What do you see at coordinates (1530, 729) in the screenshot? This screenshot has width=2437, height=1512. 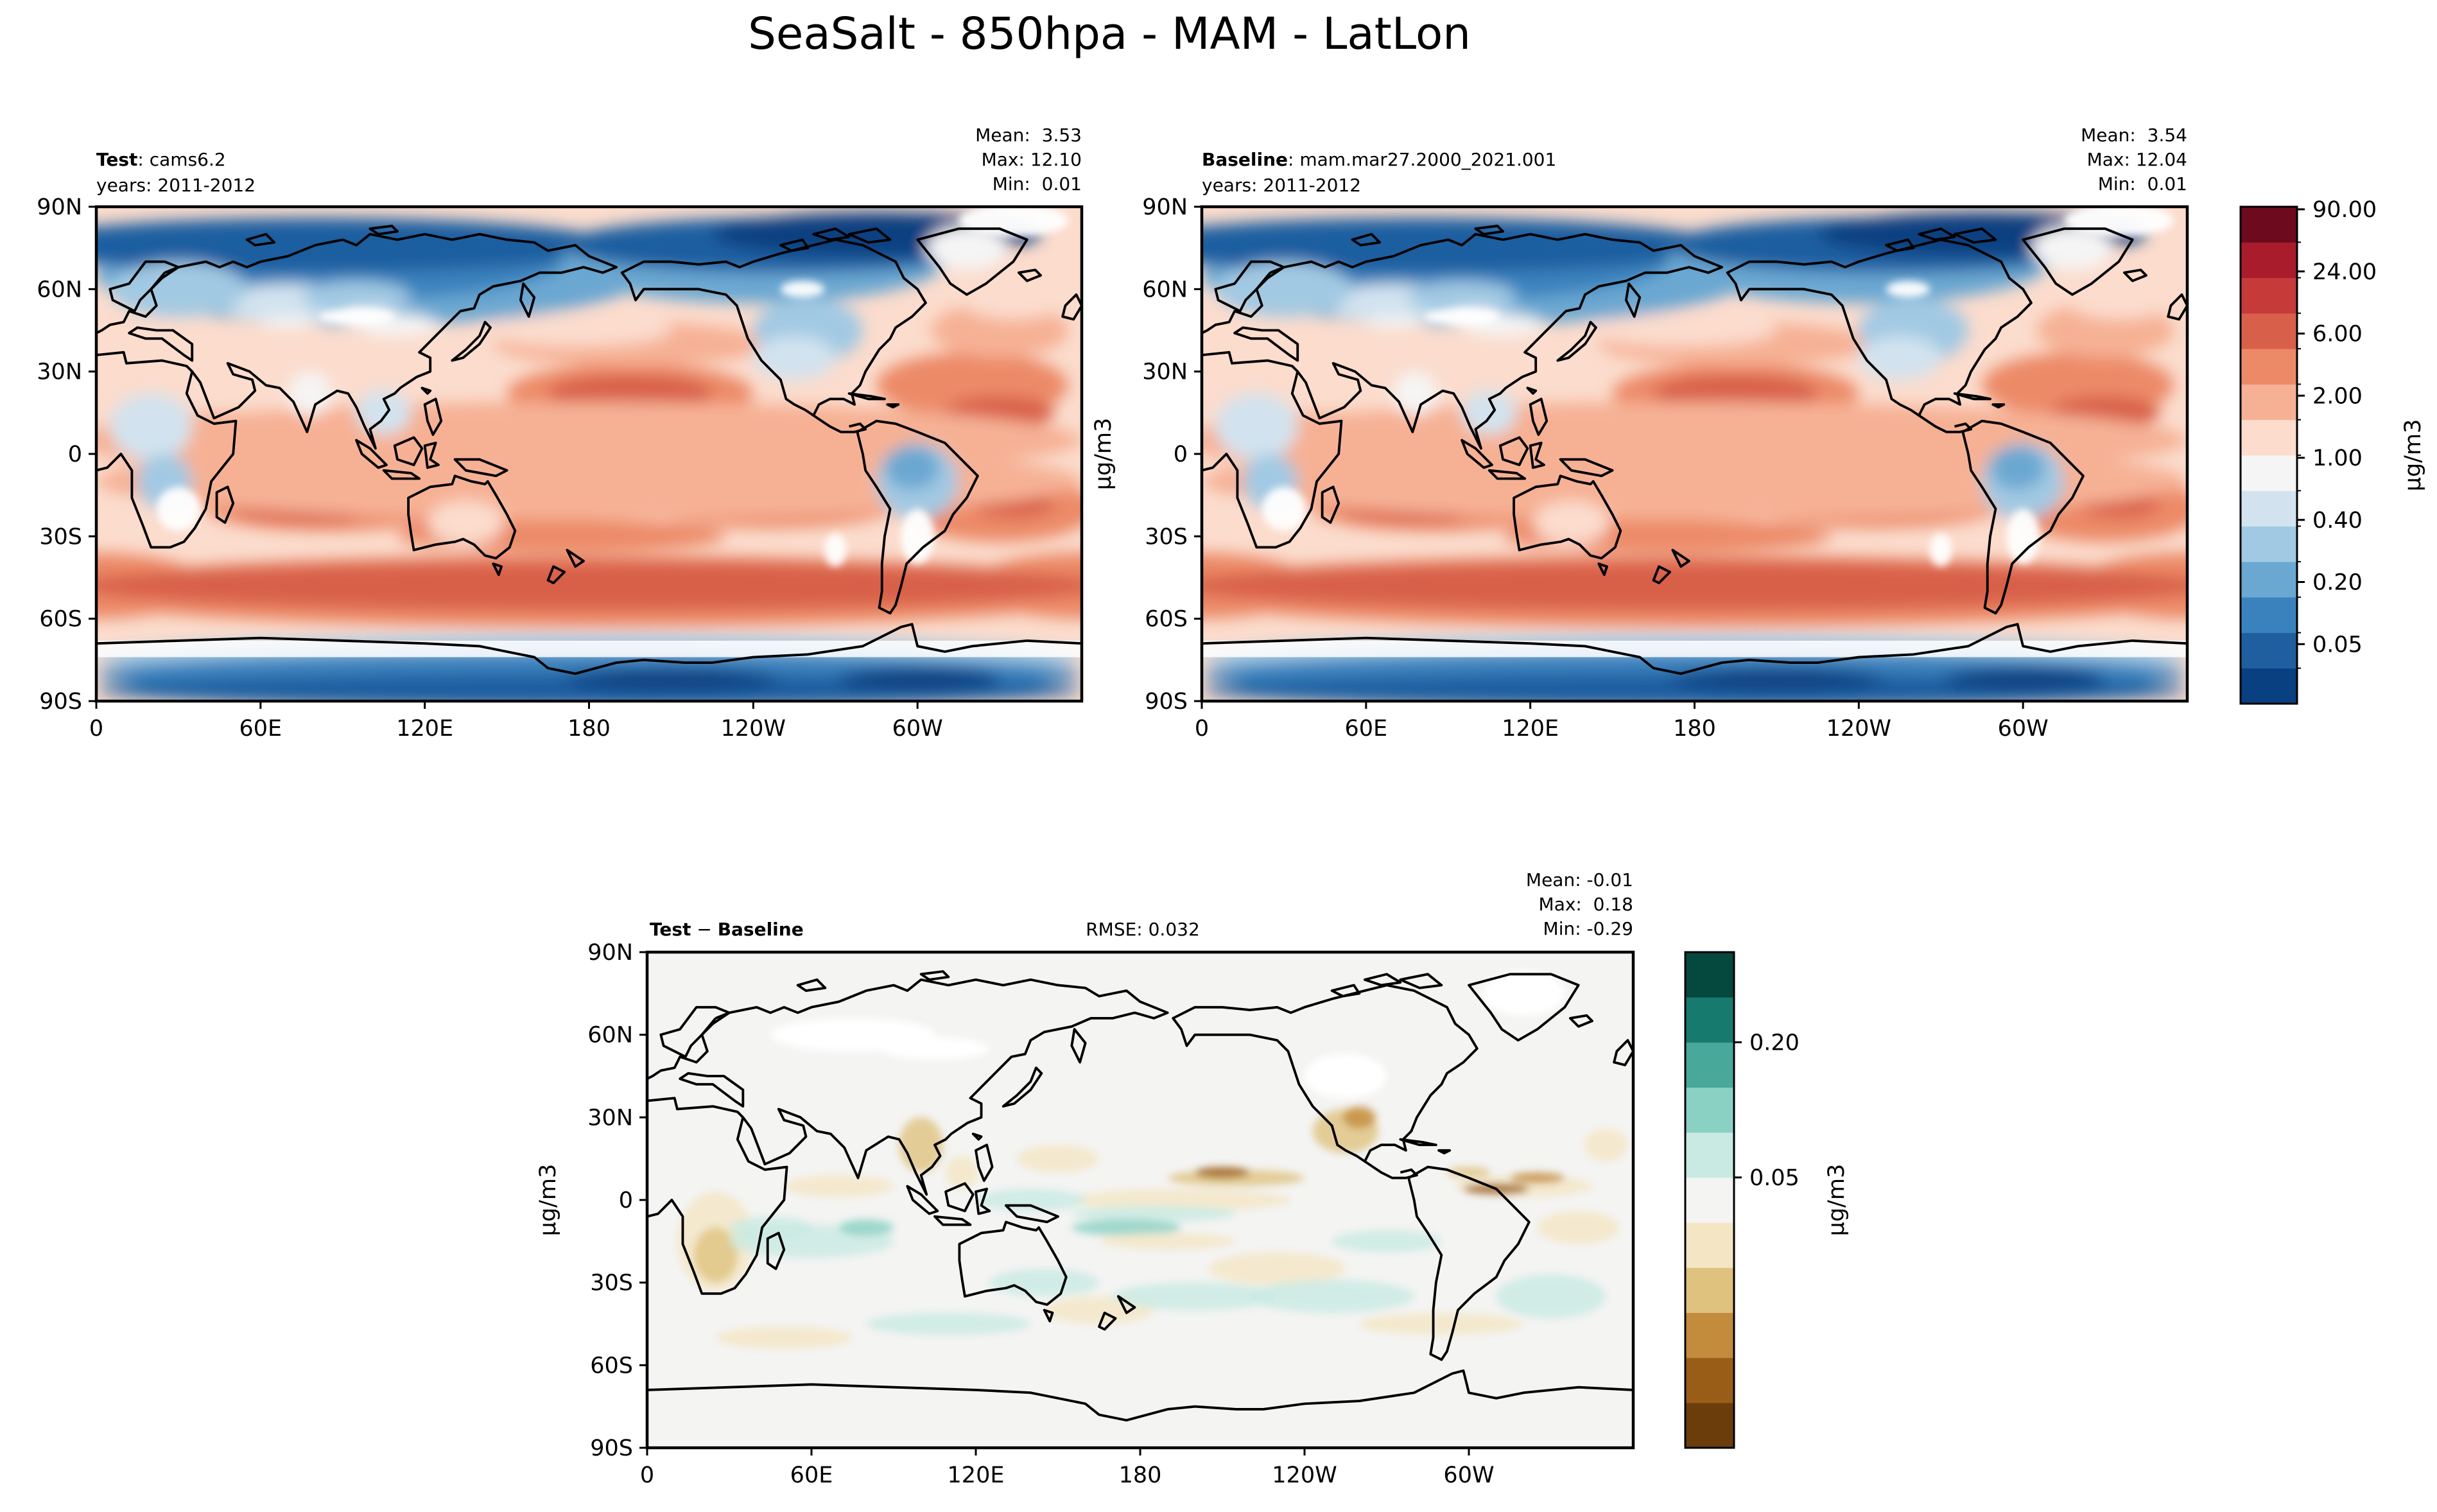 I see `base-xtick-label: 120E` at bounding box center [1530, 729].